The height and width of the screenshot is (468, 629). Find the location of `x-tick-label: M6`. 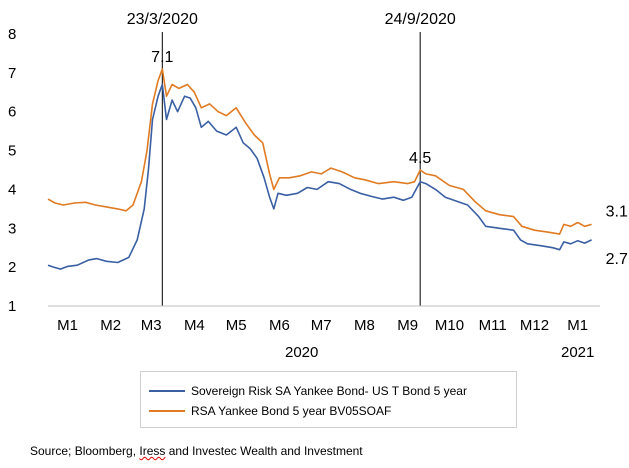

x-tick-label: M6 is located at coordinates (279, 325).